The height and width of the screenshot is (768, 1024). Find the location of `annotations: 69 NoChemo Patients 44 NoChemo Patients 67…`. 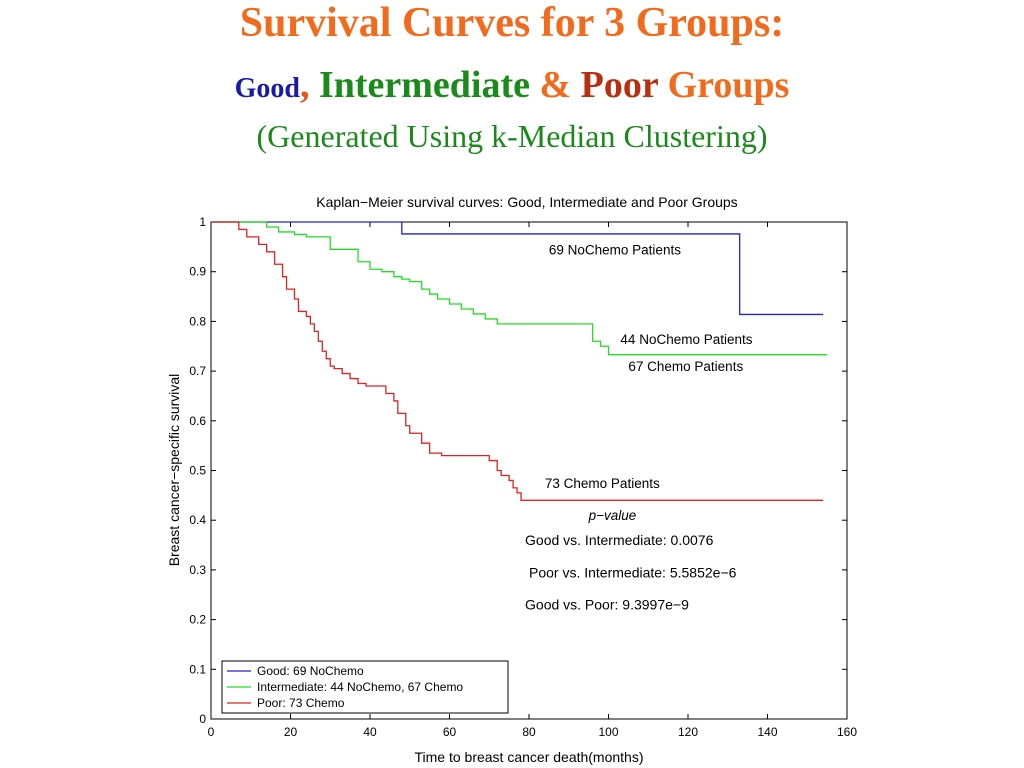

annotations: 69 NoChemo Patients 44 NoChemo Patients 67… is located at coordinates (639, 427).